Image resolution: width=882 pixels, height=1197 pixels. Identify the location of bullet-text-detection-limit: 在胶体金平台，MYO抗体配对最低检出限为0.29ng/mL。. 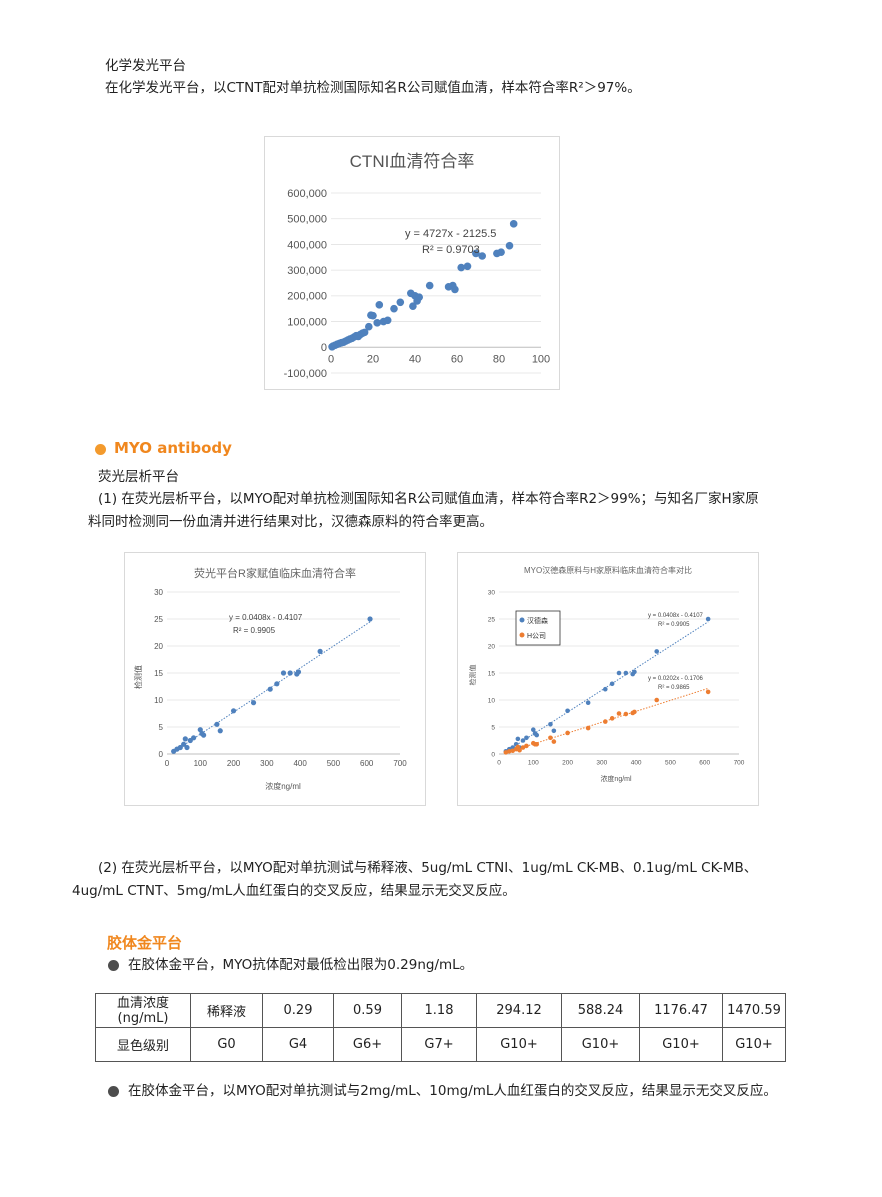
(301, 965).